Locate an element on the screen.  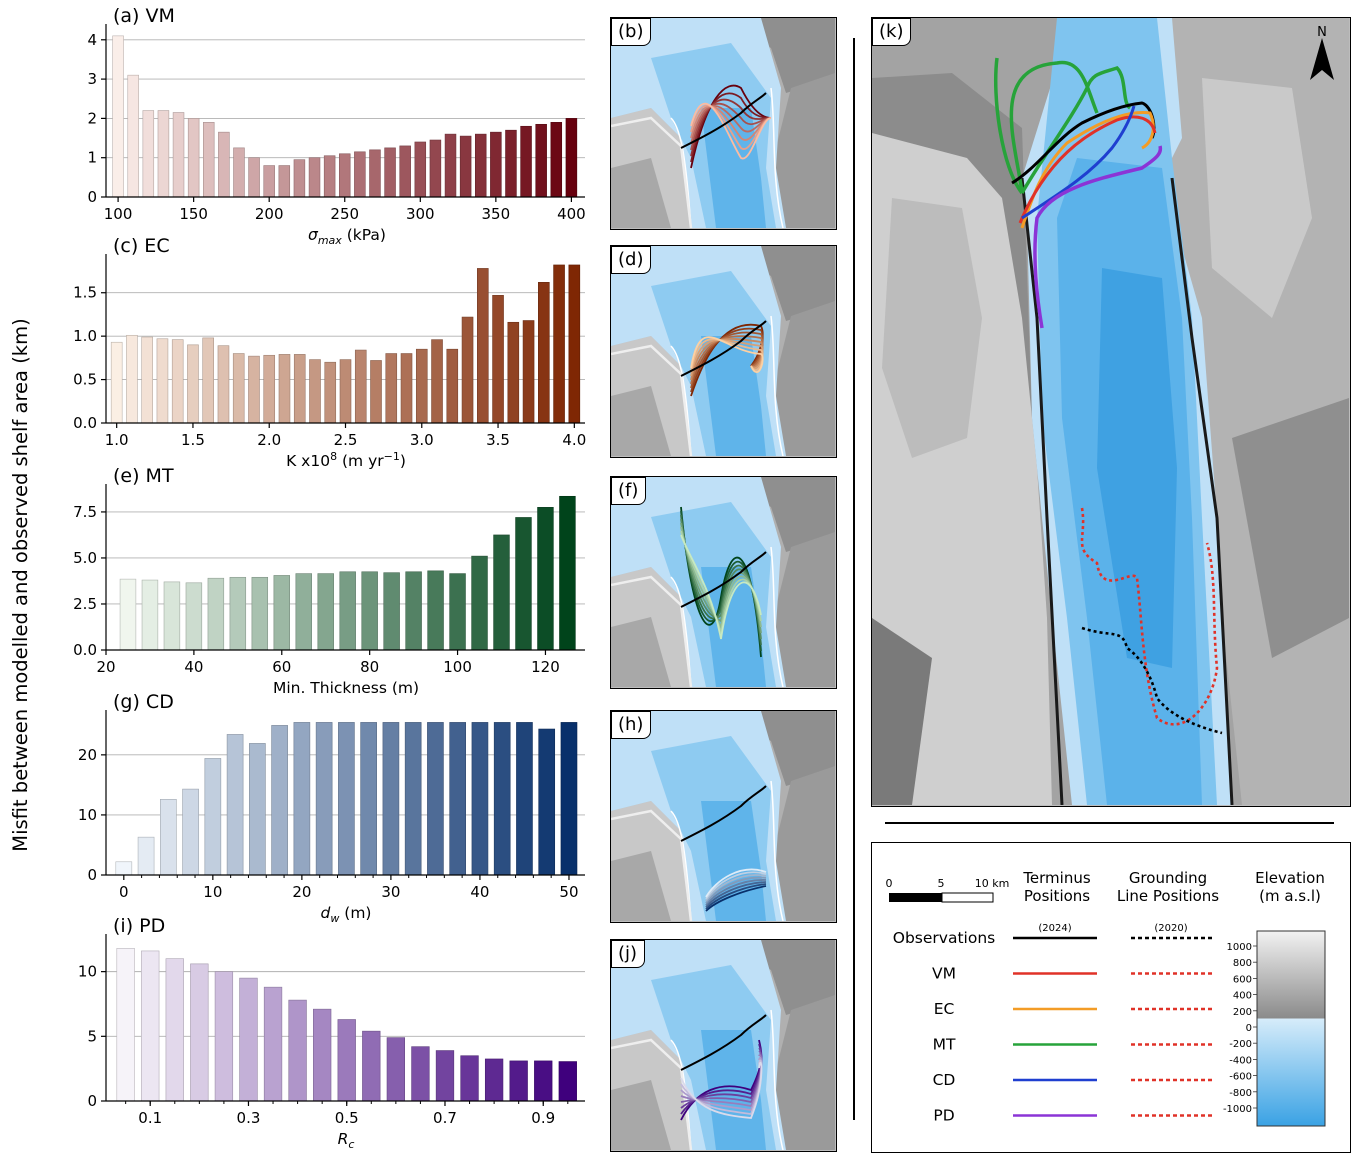
y-tick-label-g-1: 10 is located at coordinates (87, 815).